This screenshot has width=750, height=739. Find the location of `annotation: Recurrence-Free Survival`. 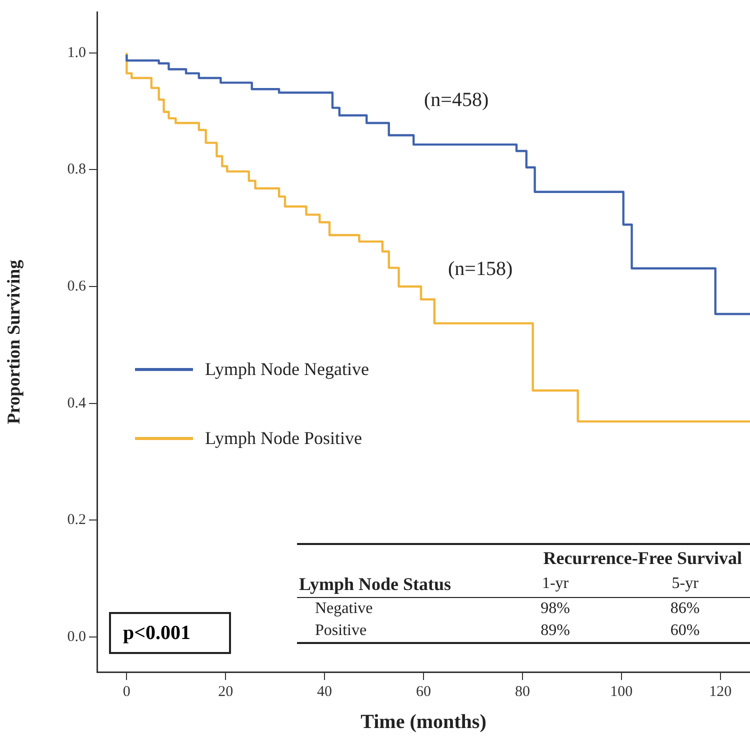

annotation: Recurrence-Free Survival is located at coordinates (642, 558).